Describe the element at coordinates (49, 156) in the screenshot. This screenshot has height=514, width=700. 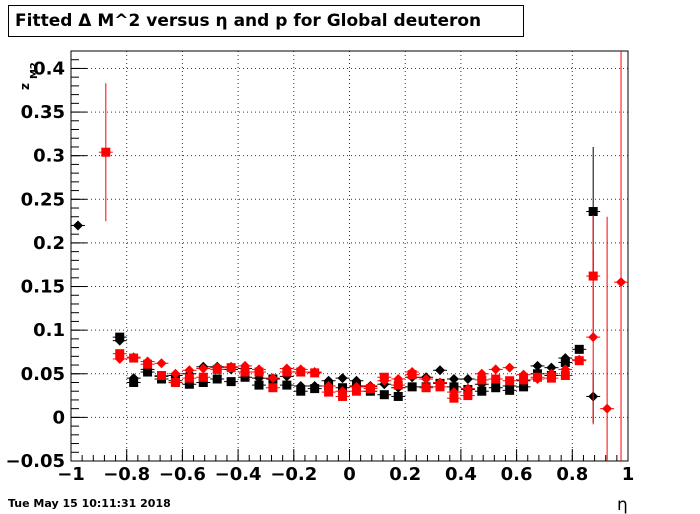
I see `y-tick-label: 0.3` at that location.